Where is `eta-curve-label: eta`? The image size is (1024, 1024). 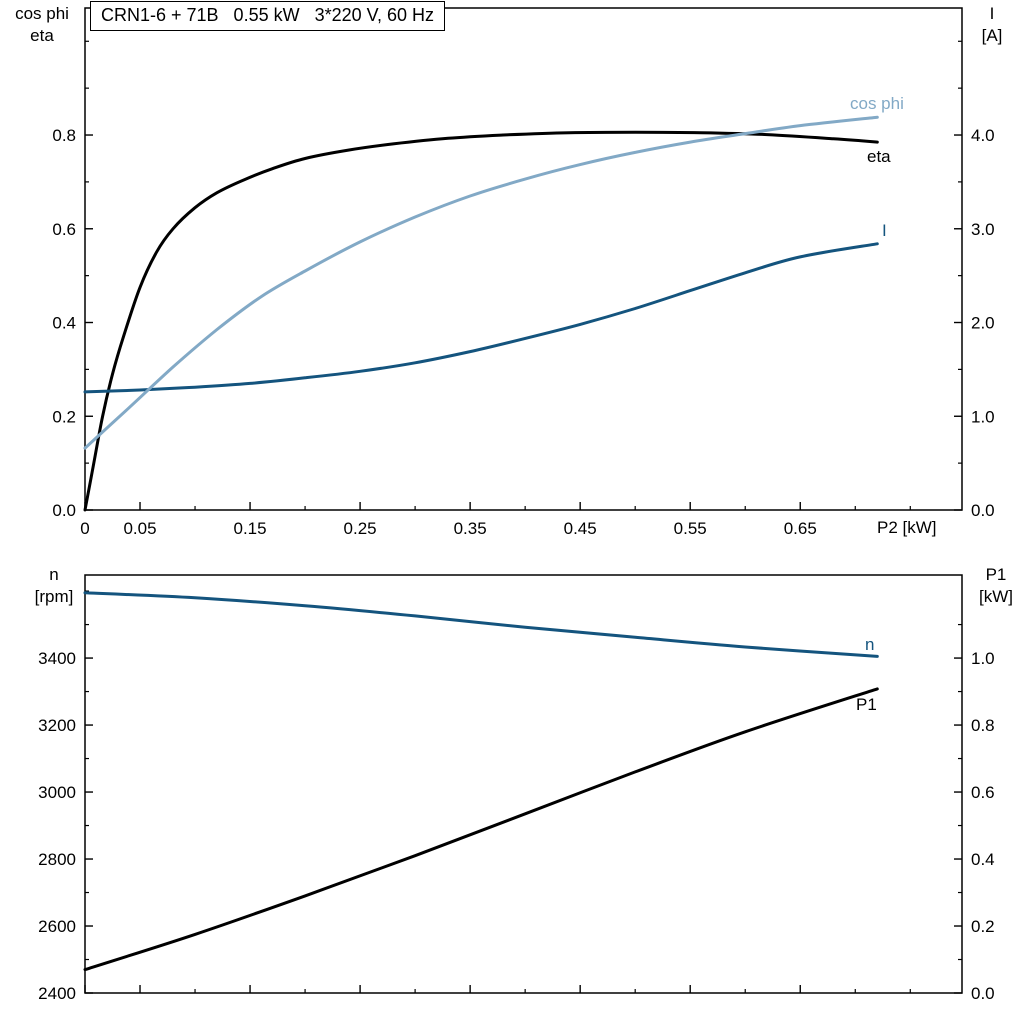
eta-curve-label: eta is located at coordinates (879, 156).